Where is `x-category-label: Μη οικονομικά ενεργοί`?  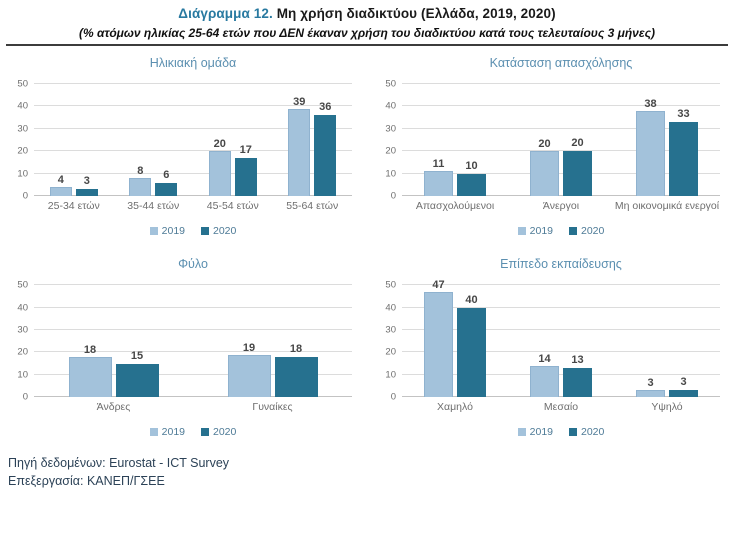 x-category-label: Μη οικονομικά ενεργοί is located at coordinates (667, 206).